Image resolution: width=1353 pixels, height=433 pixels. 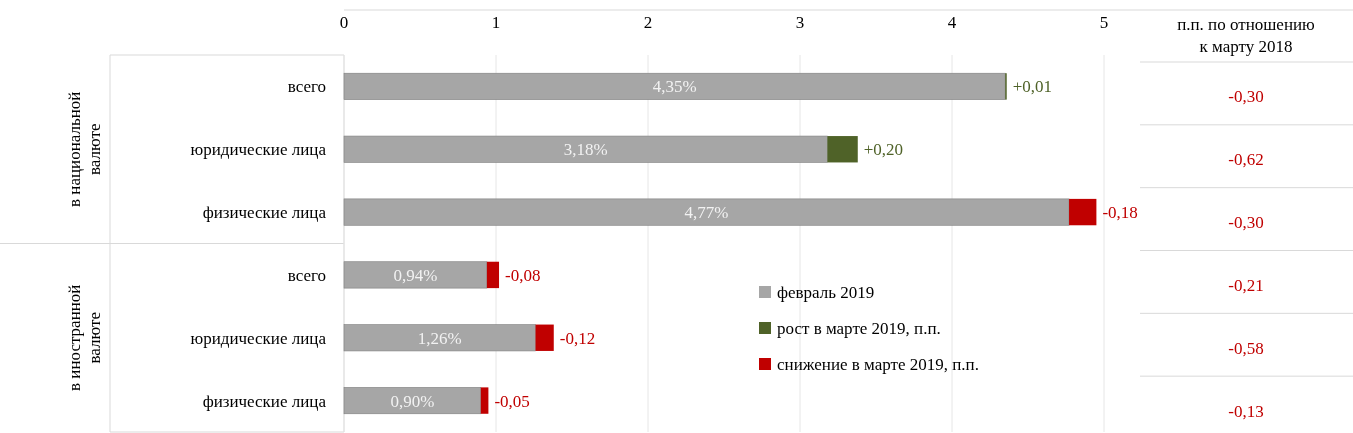 What do you see at coordinates (1246, 411) in the screenshot?
I see `text: -0,13` at bounding box center [1246, 411].